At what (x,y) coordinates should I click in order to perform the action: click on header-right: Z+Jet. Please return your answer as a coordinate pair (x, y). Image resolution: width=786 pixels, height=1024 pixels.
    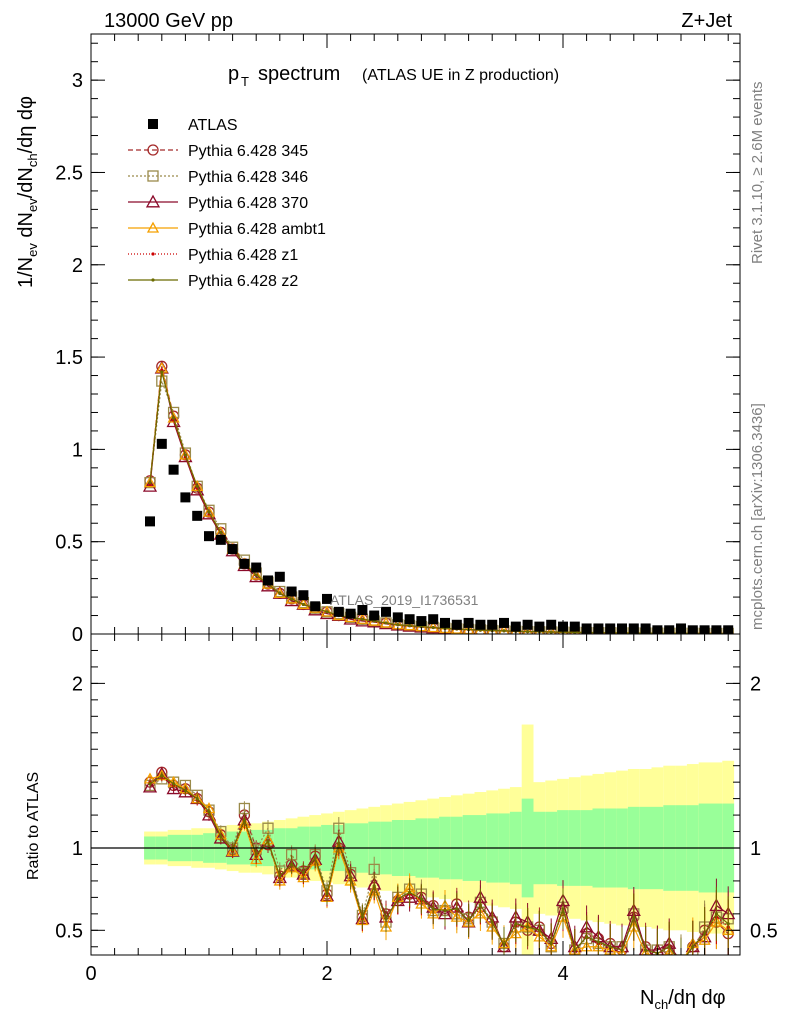
    Looking at the image, I should click on (706, 21).